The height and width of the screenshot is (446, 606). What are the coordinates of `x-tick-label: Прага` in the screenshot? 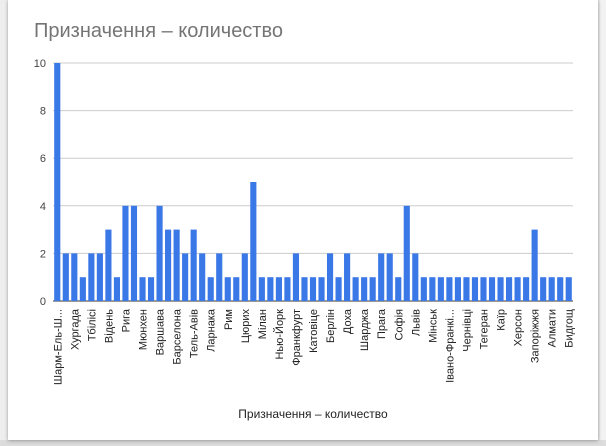 It's located at (382, 323).